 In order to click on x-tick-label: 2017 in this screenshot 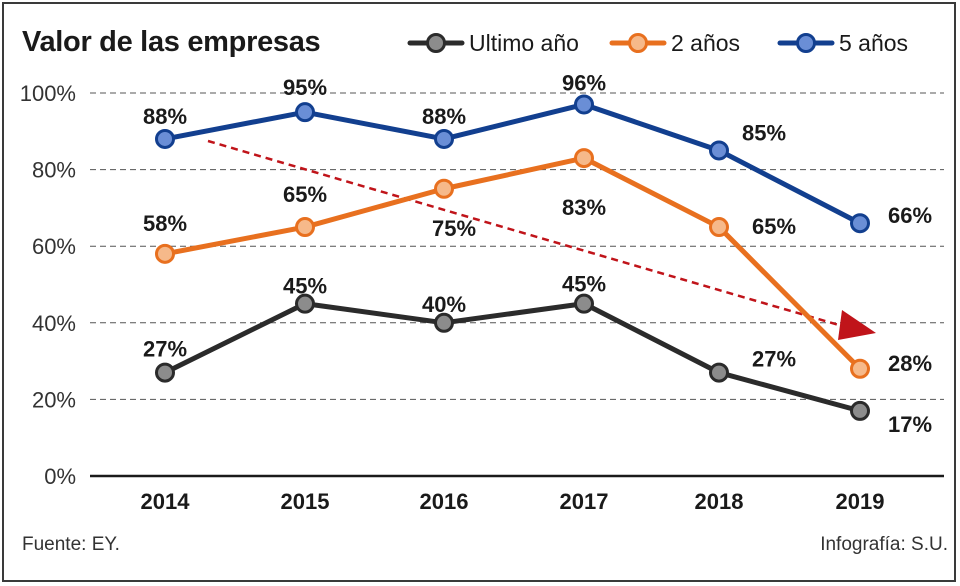, I will do `click(584, 501)`.